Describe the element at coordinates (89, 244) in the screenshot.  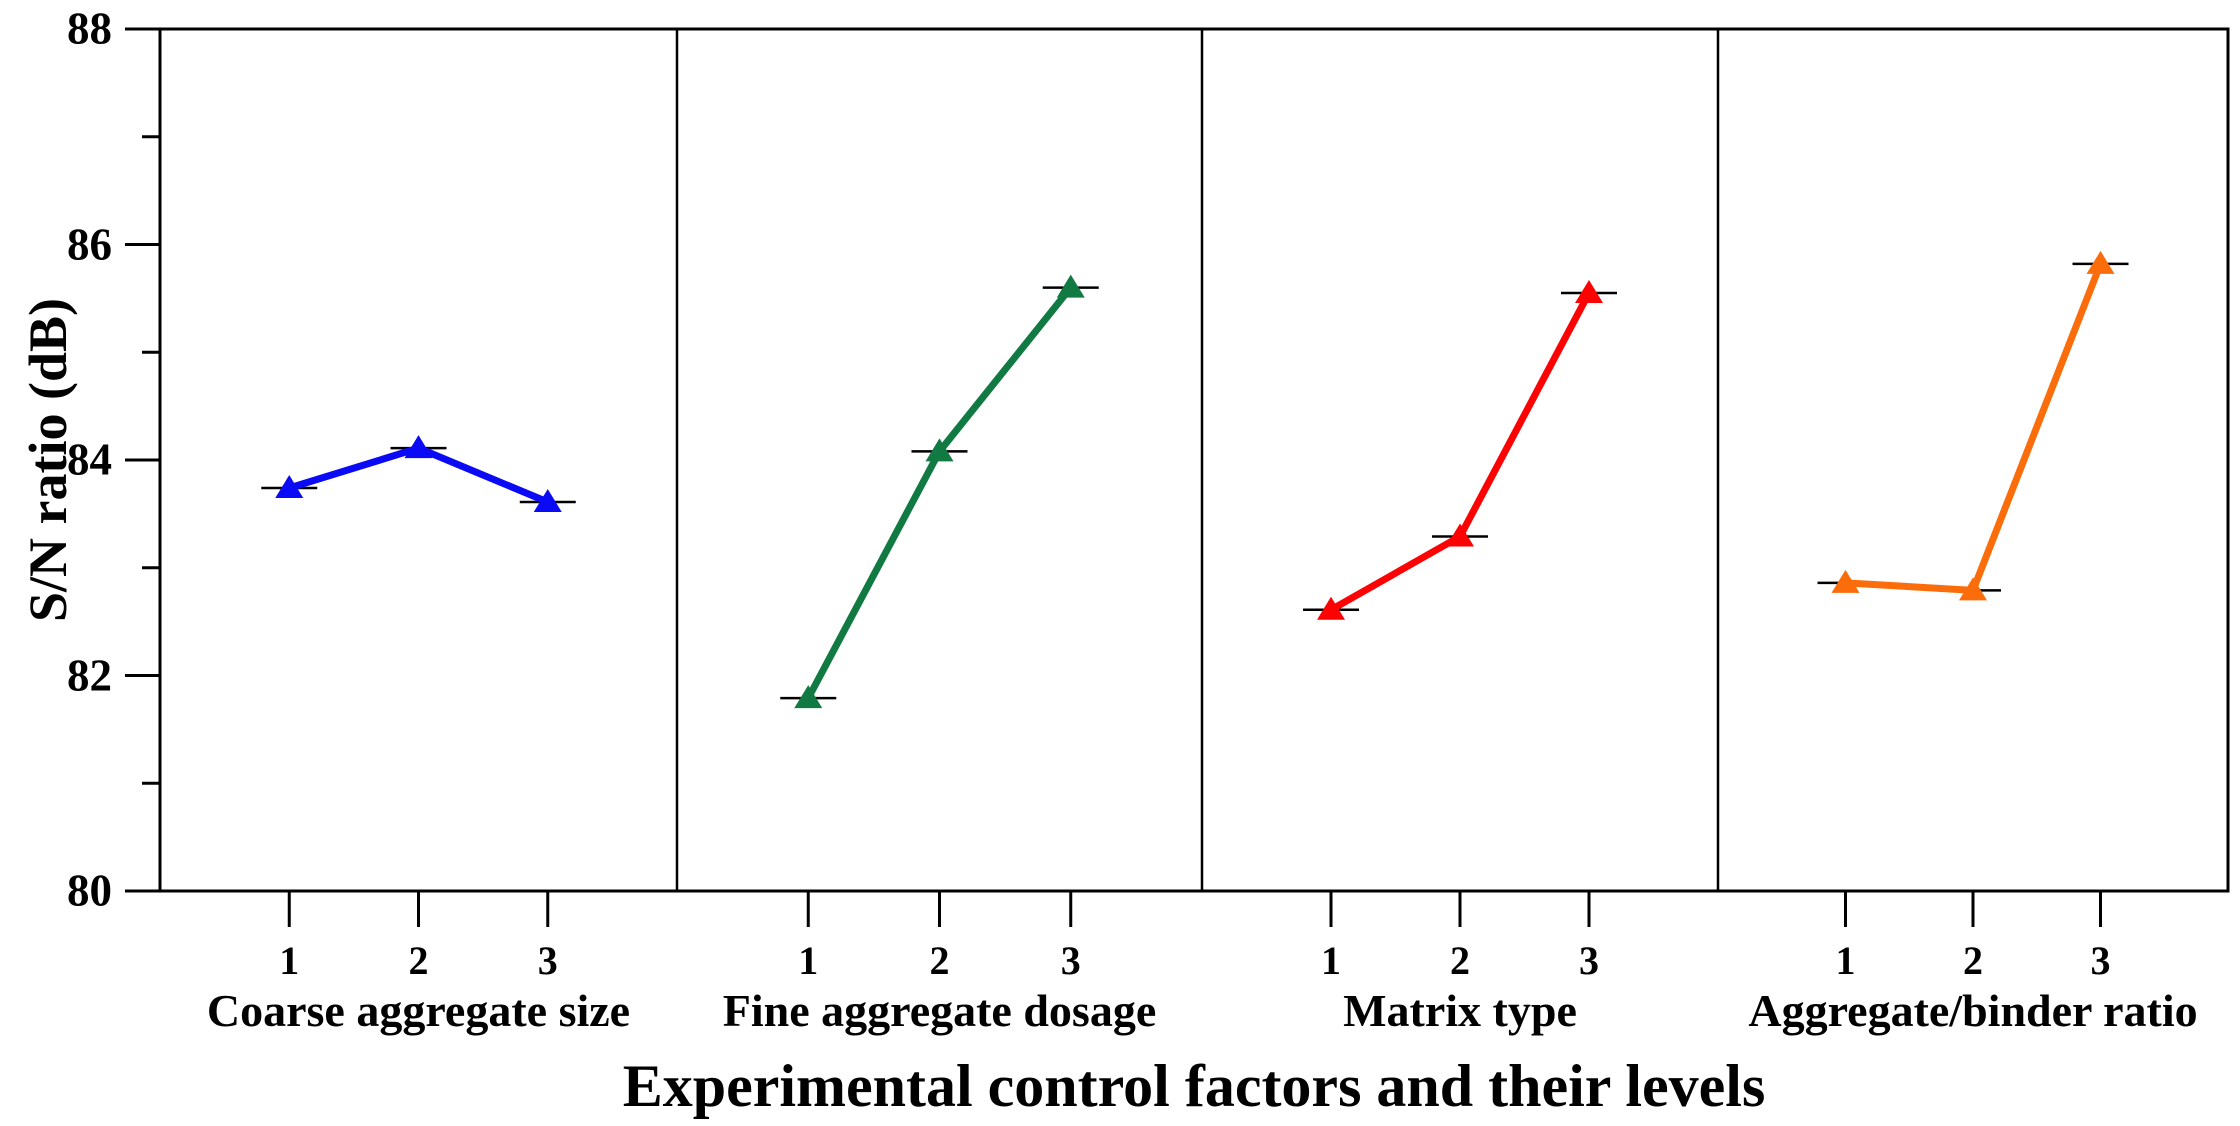
I see `y-tick-label: 86` at that location.